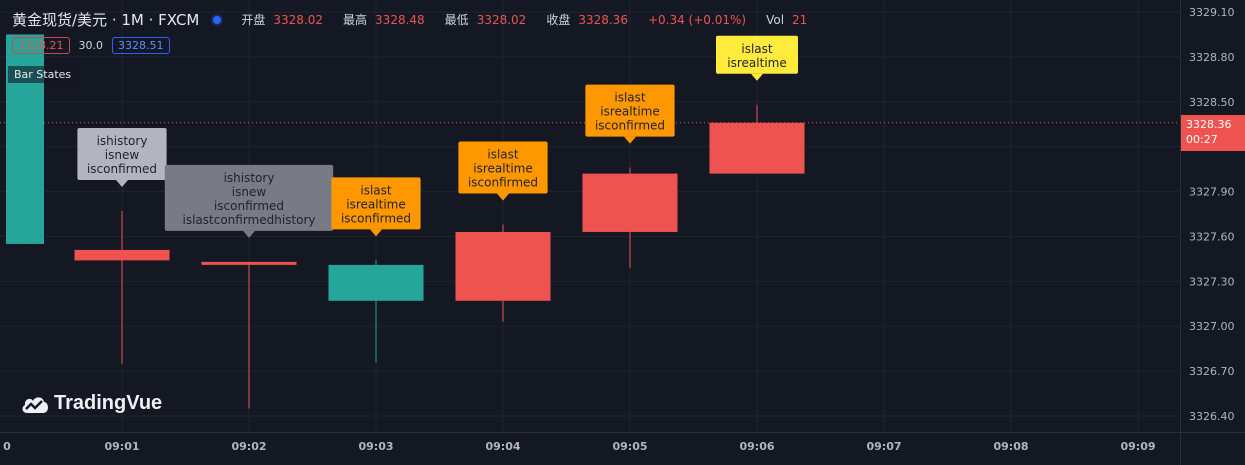 This screenshot has width=1245, height=465. Describe the element at coordinates (456, 20) in the screenshot. I see `low-label: 最低` at that location.